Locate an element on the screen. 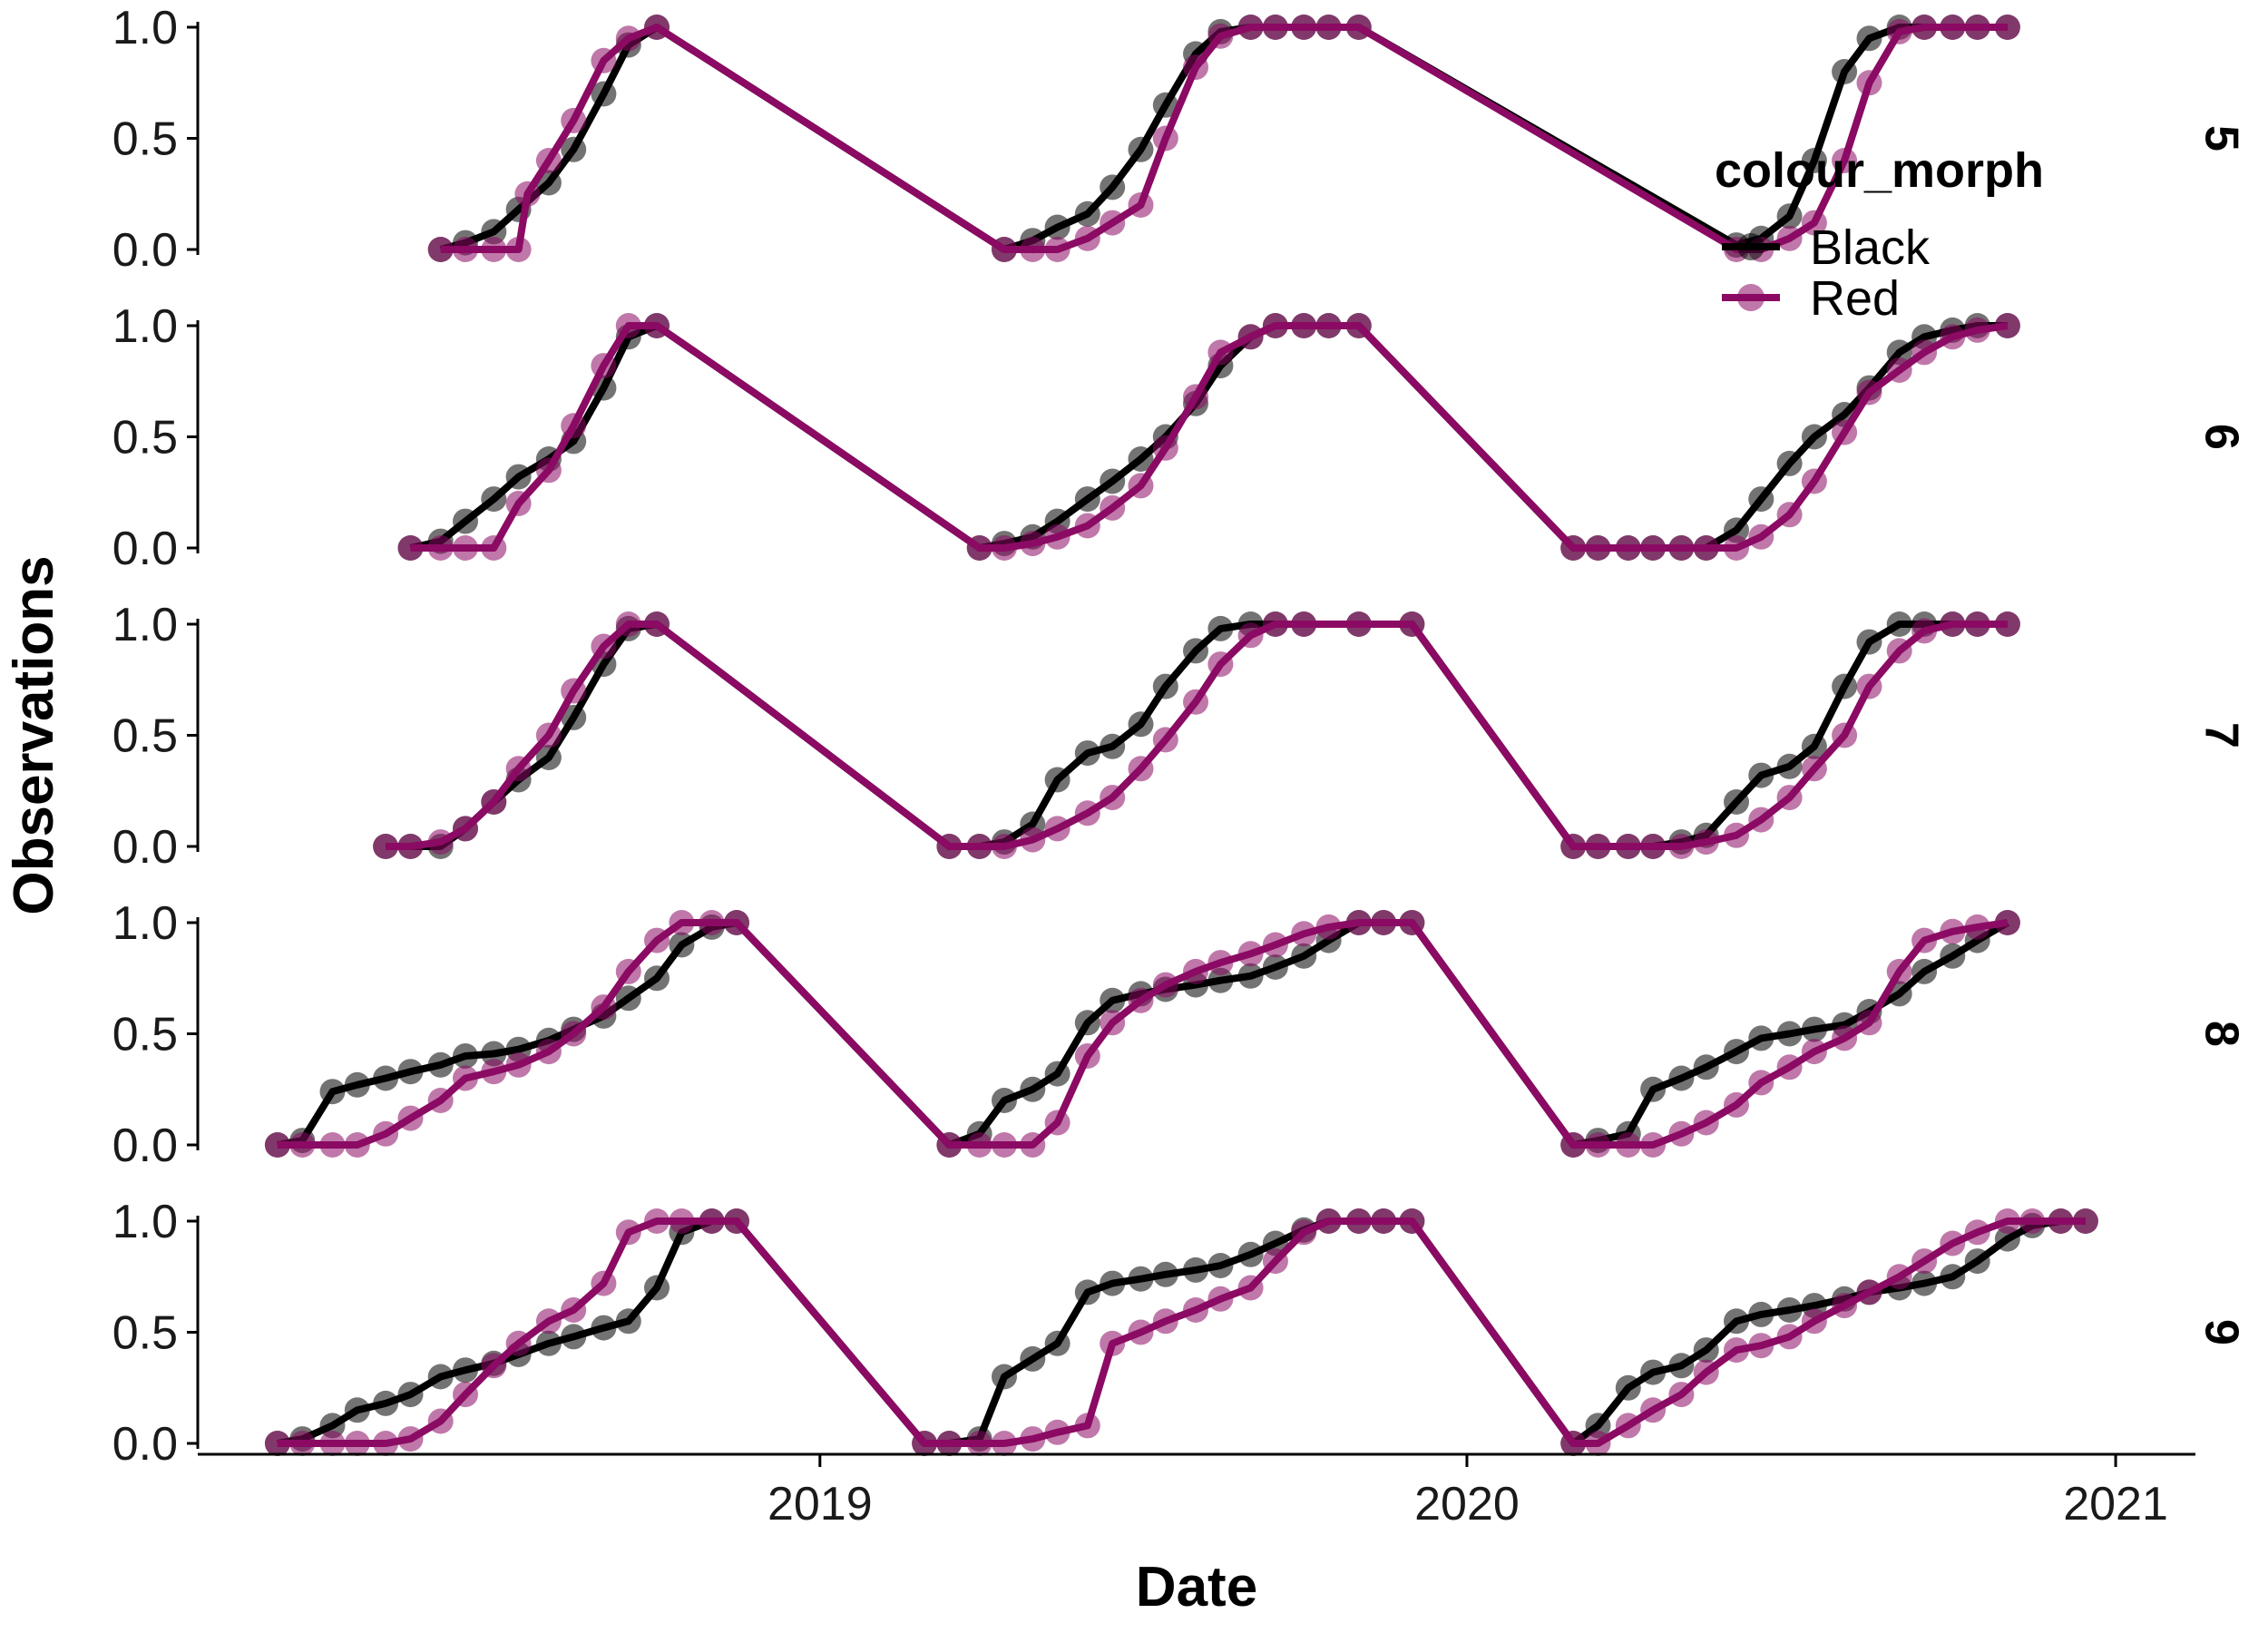  facet-strip-label: 8 is located at coordinates (2221, 1034).